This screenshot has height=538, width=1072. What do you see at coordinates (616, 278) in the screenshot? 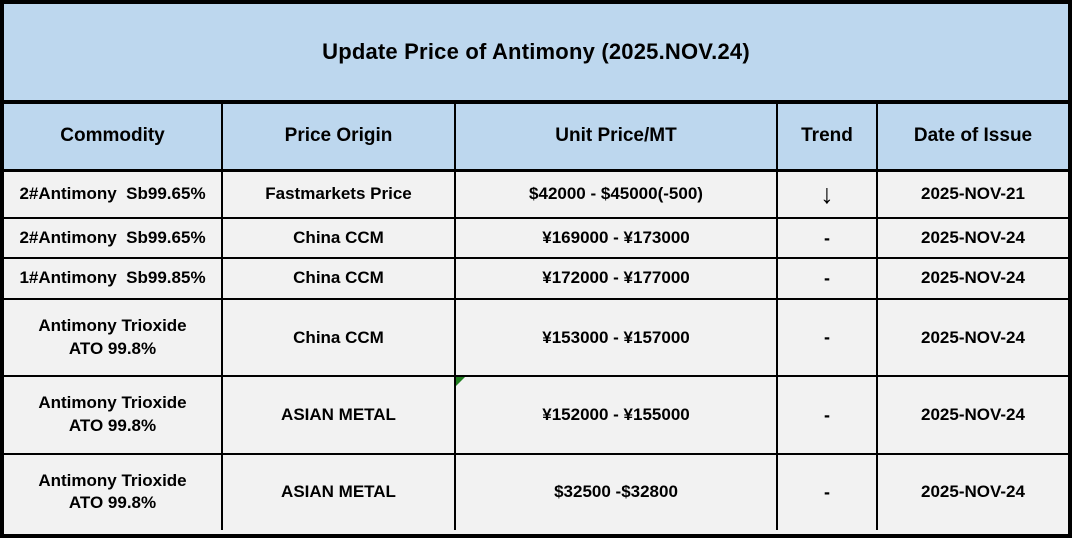
I see `unit-price-cell: ¥172000 - ¥177000` at bounding box center [616, 278].